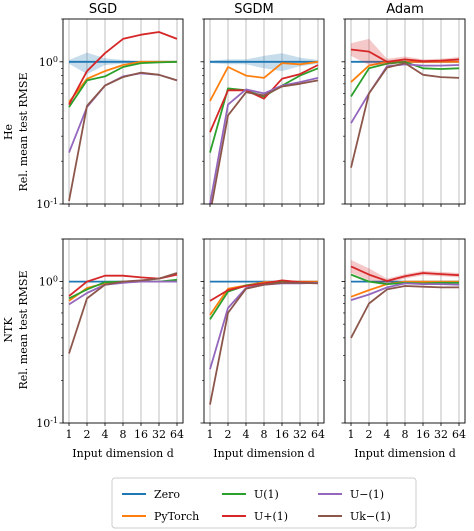 Image resolution: width=474 pixels, height=531 pixels. I want to click on panel-he-sgd: 10⁰ 10⁻¹, so click(110, 114).